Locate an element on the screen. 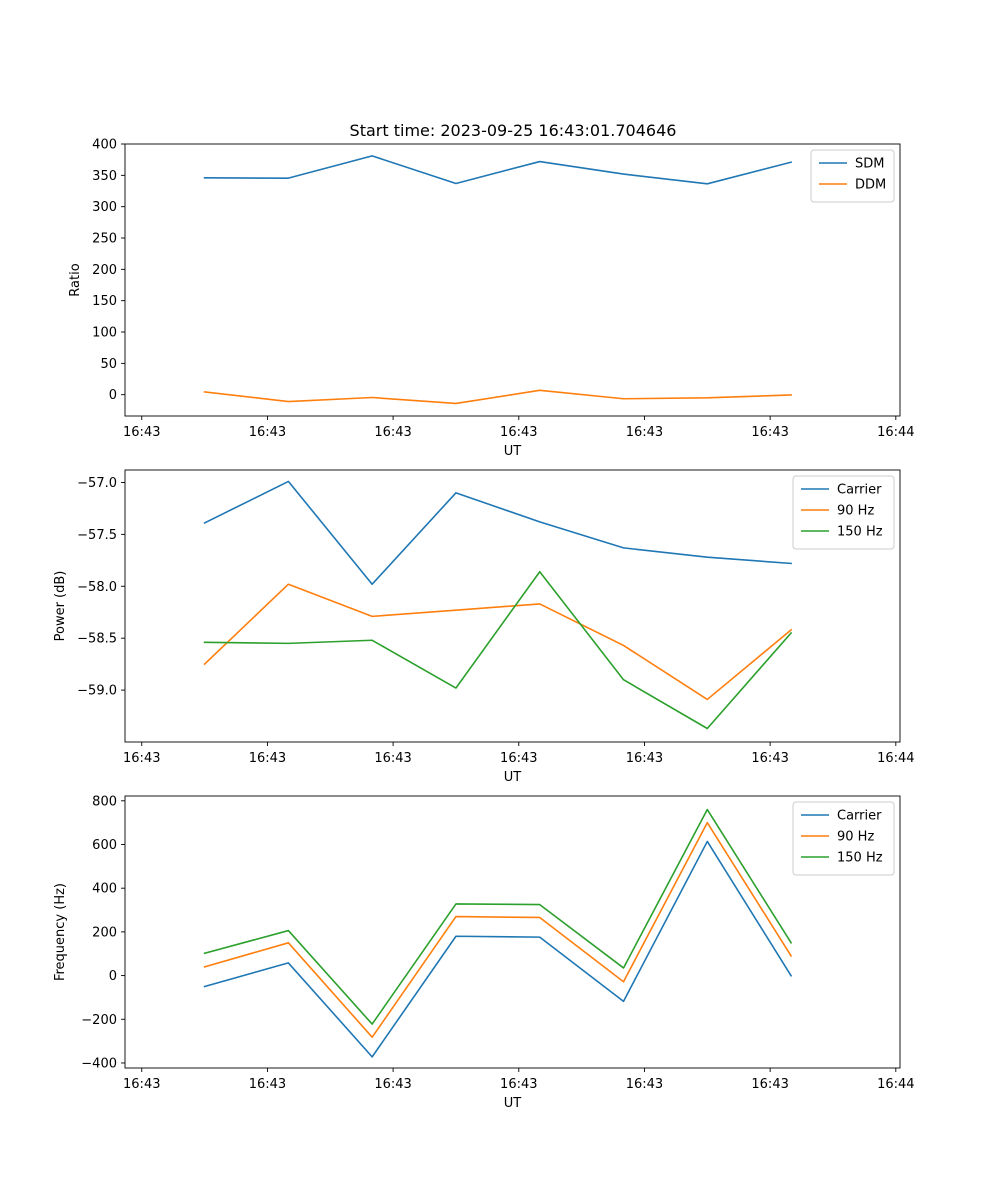  series-line-sdm is located at coordinates (498, 170).